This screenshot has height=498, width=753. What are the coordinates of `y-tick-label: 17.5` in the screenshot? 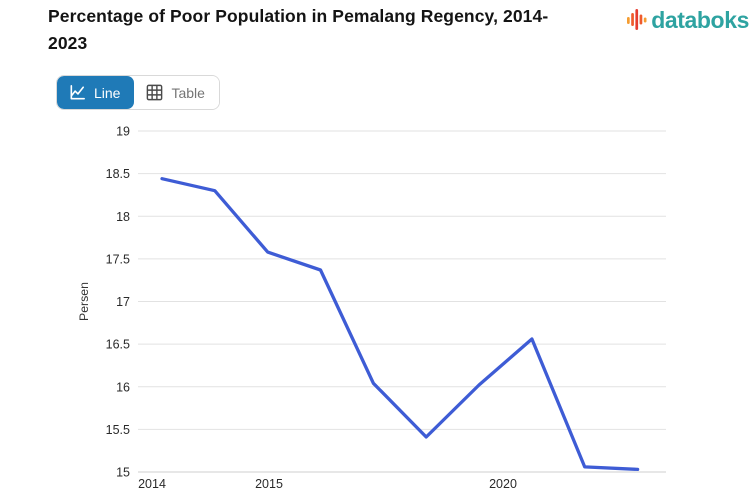 It's located at (118, 259).